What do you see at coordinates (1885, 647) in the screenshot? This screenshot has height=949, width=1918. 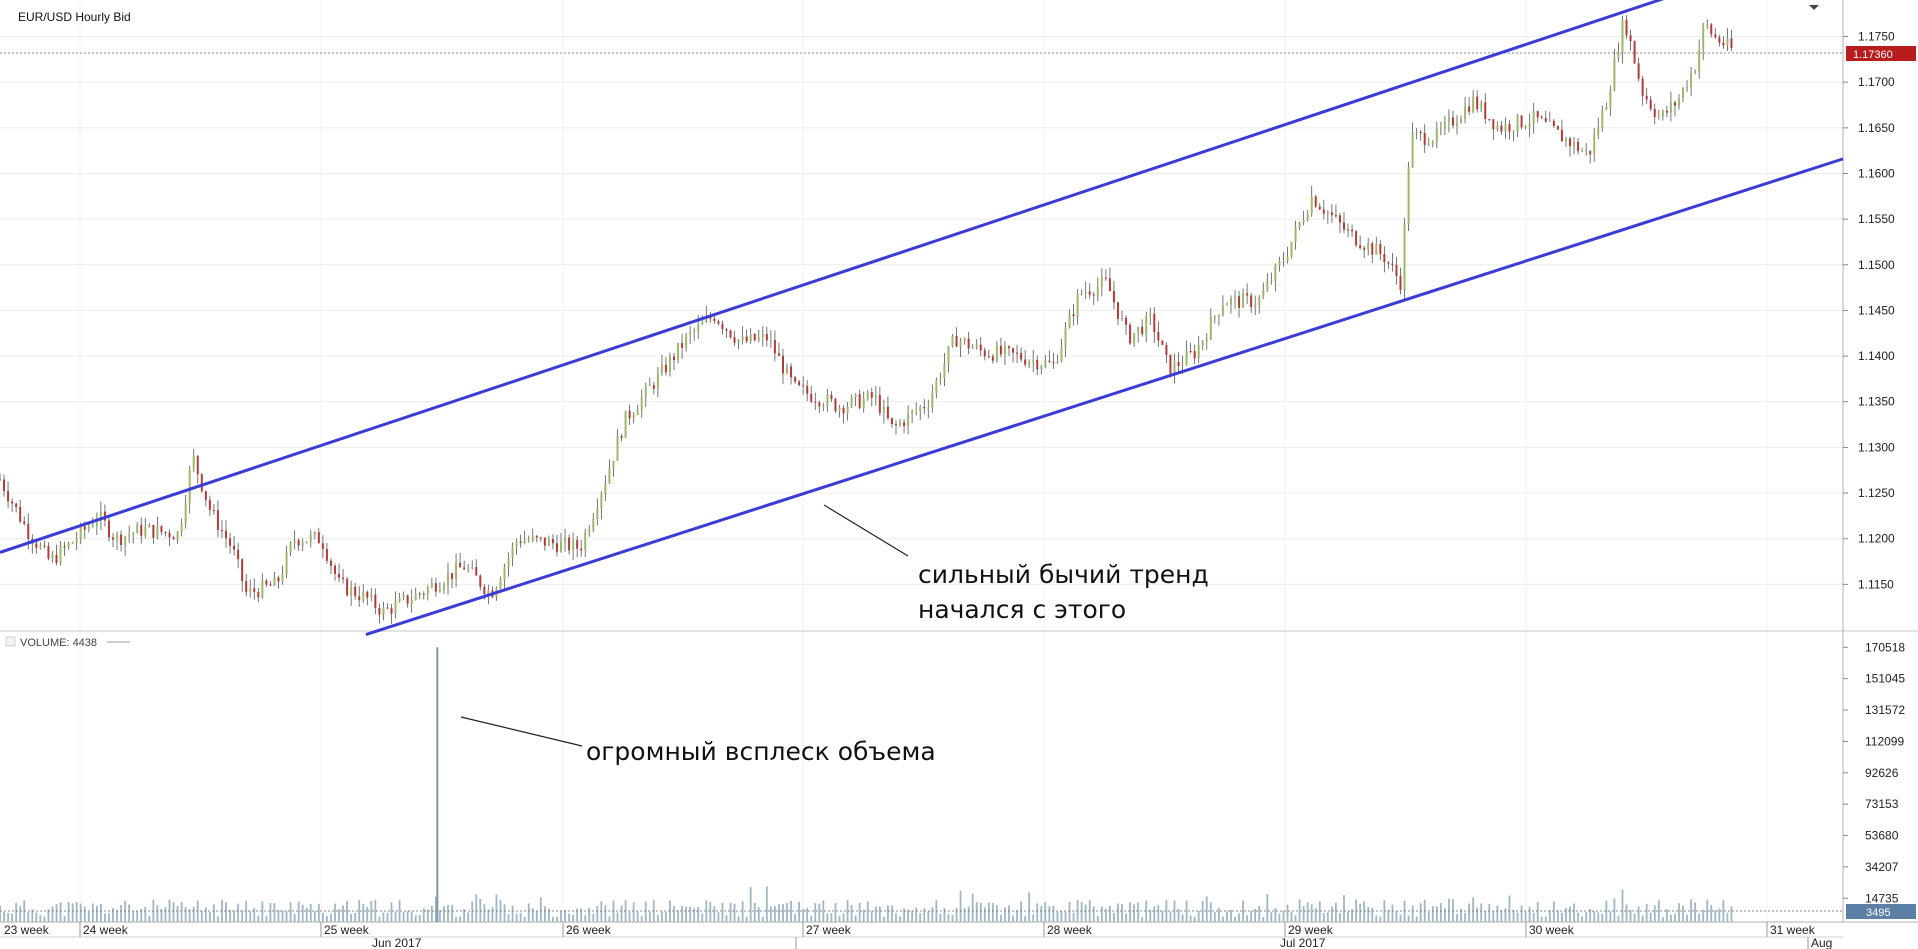 I see `volume-tick-label: 170518` at bounding box center [1885, 647].